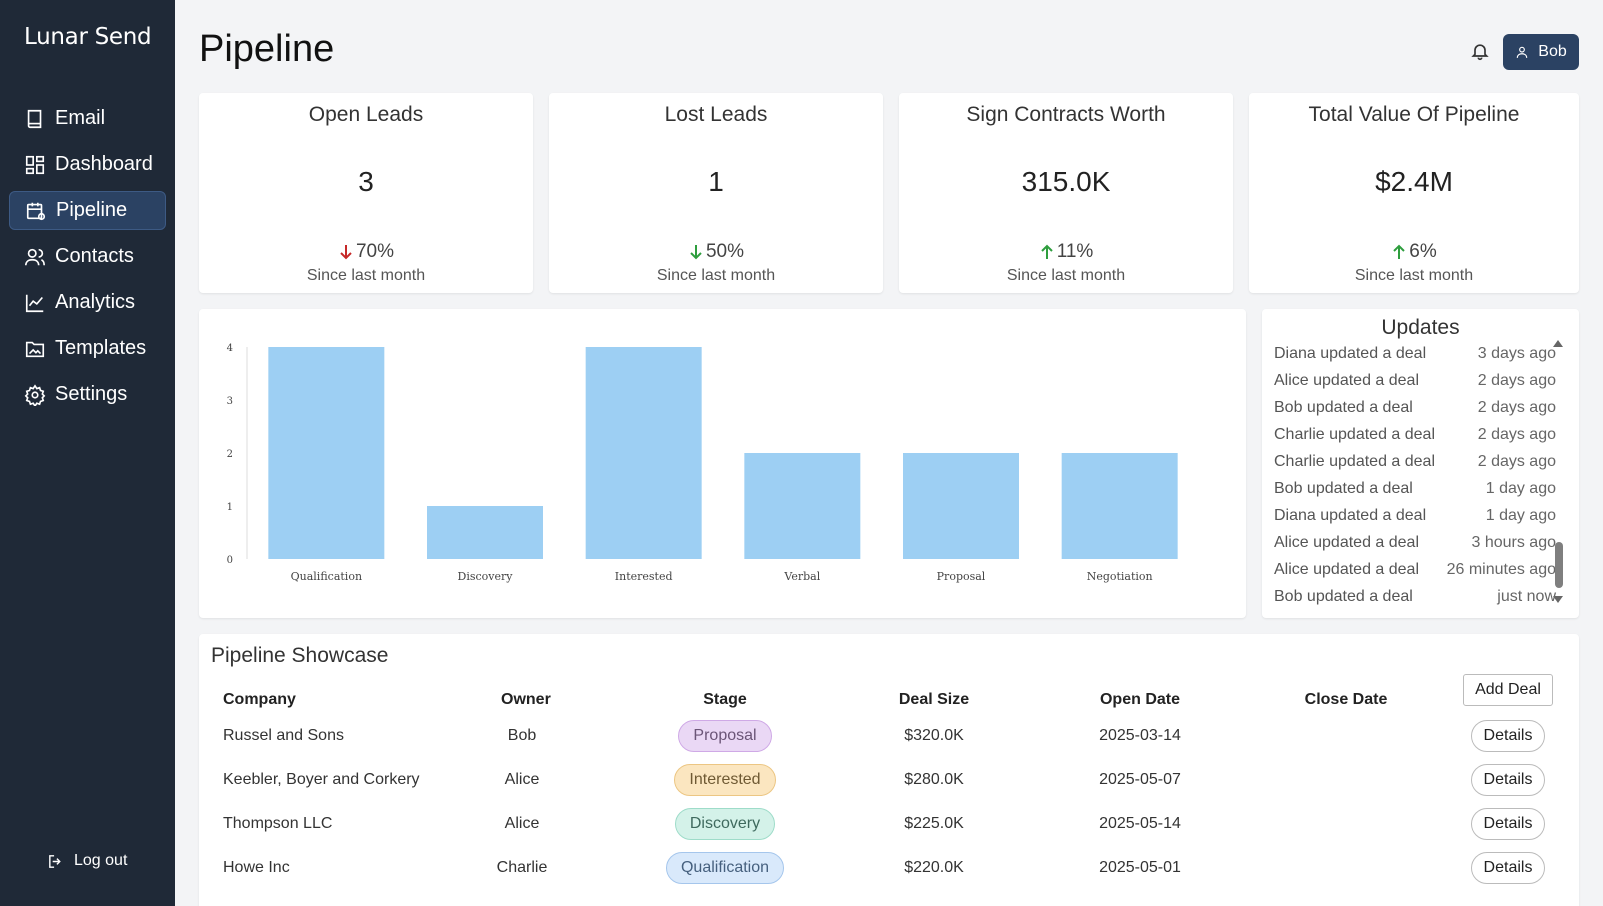 The width and height of the screenshot is (1603, 906). I want to click on open-date: 2025-05-01, so click(1140, 867).